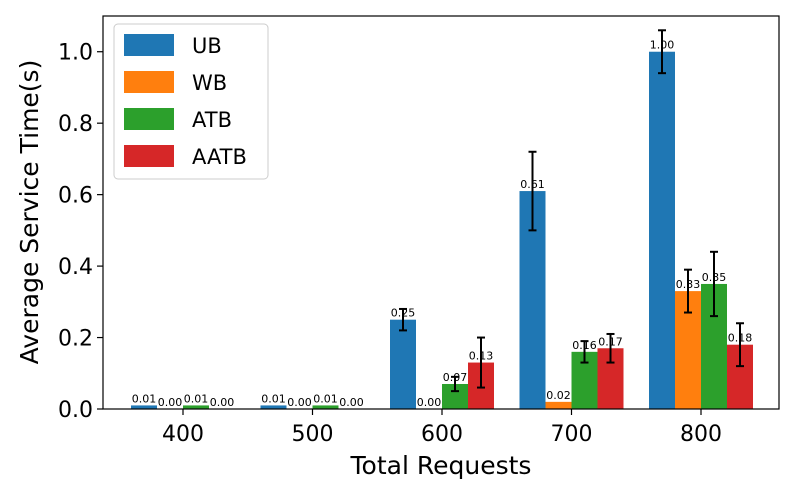  Describe the element at coordinates (299, 402) in the screenshot. I see `data-label-wb-500: 0.00` at that location.